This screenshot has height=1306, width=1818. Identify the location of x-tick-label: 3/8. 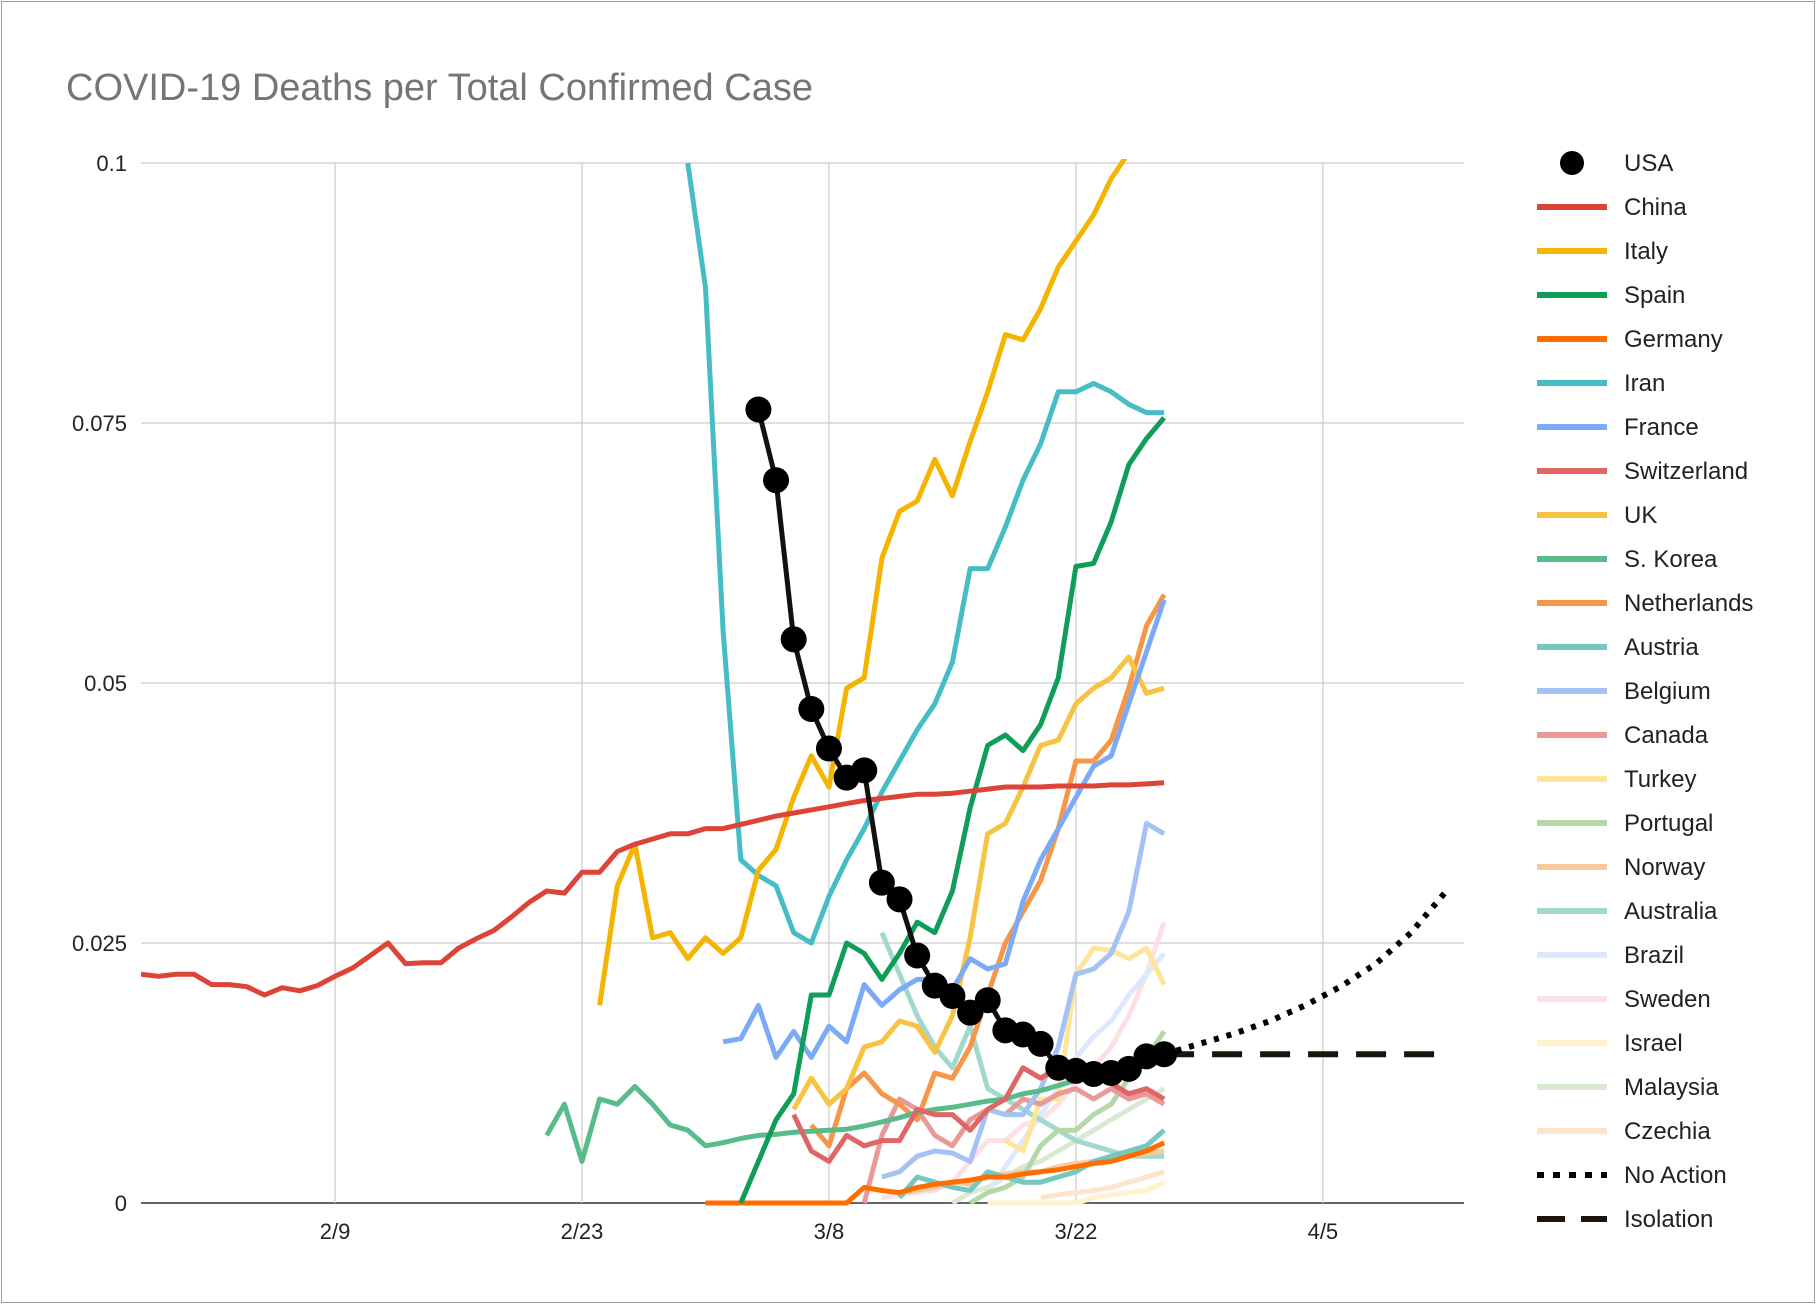
(829, 1231).